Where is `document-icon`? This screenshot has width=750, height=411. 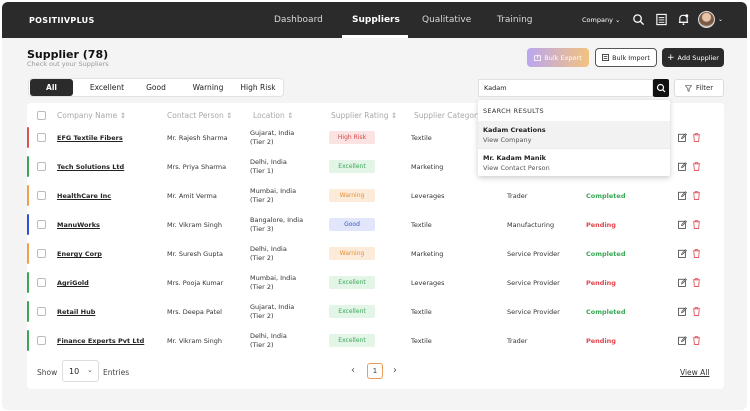 document-icon is located at coordinates (661, 19).